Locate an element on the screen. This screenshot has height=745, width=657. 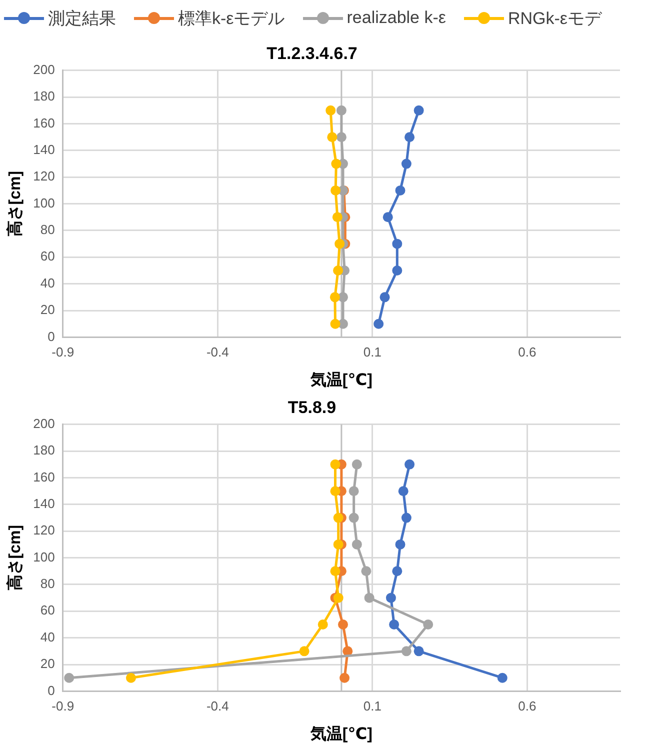
chart-title: T5.8.9 is located at coordinates (312, 407).